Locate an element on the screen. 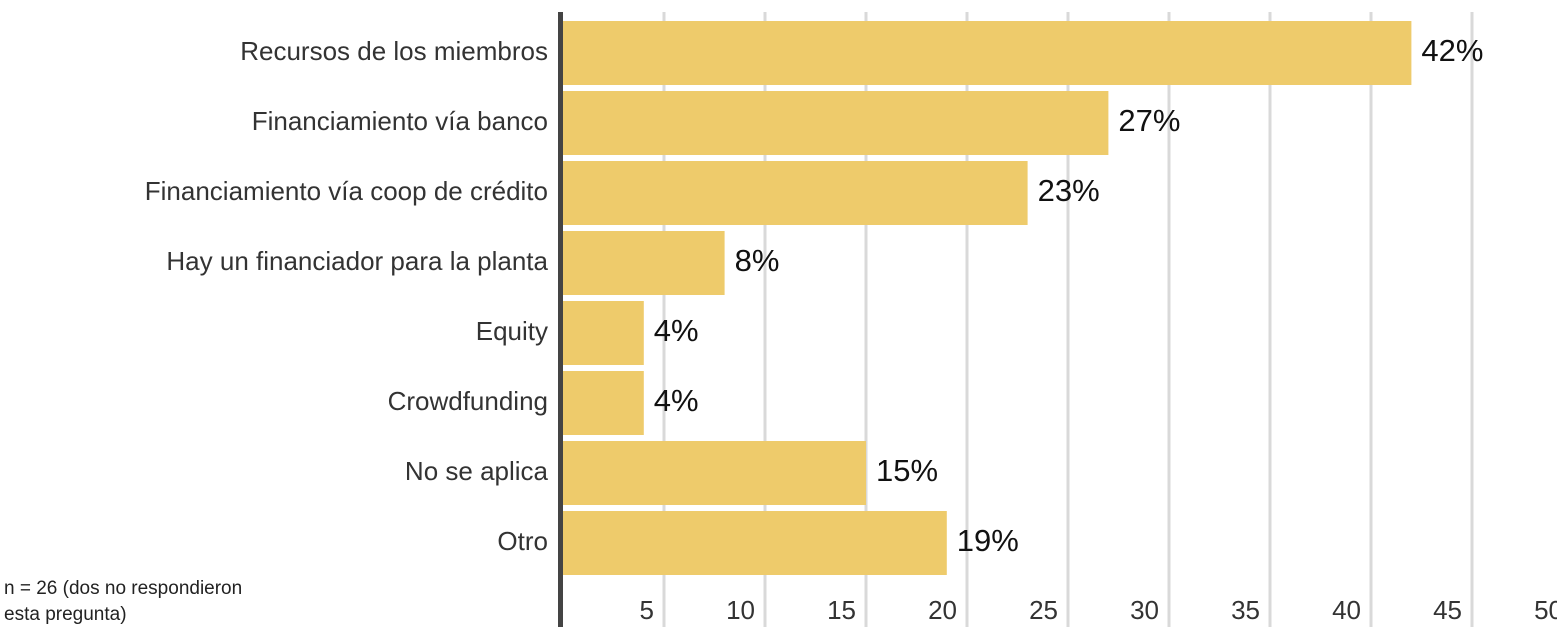 This screenshot has width=1557, height=627. x-tick-label: 40 is located at coordinates (1346, 610).